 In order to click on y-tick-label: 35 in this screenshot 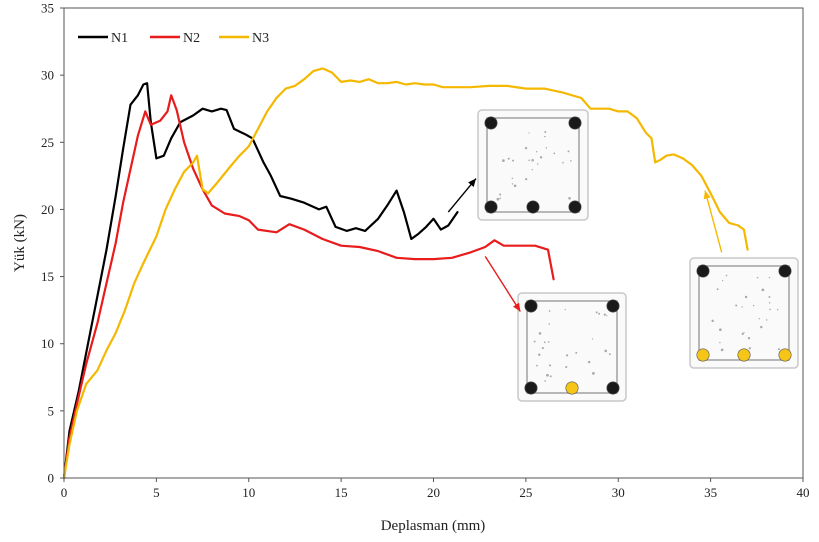, I will do `click(47, 8)`.